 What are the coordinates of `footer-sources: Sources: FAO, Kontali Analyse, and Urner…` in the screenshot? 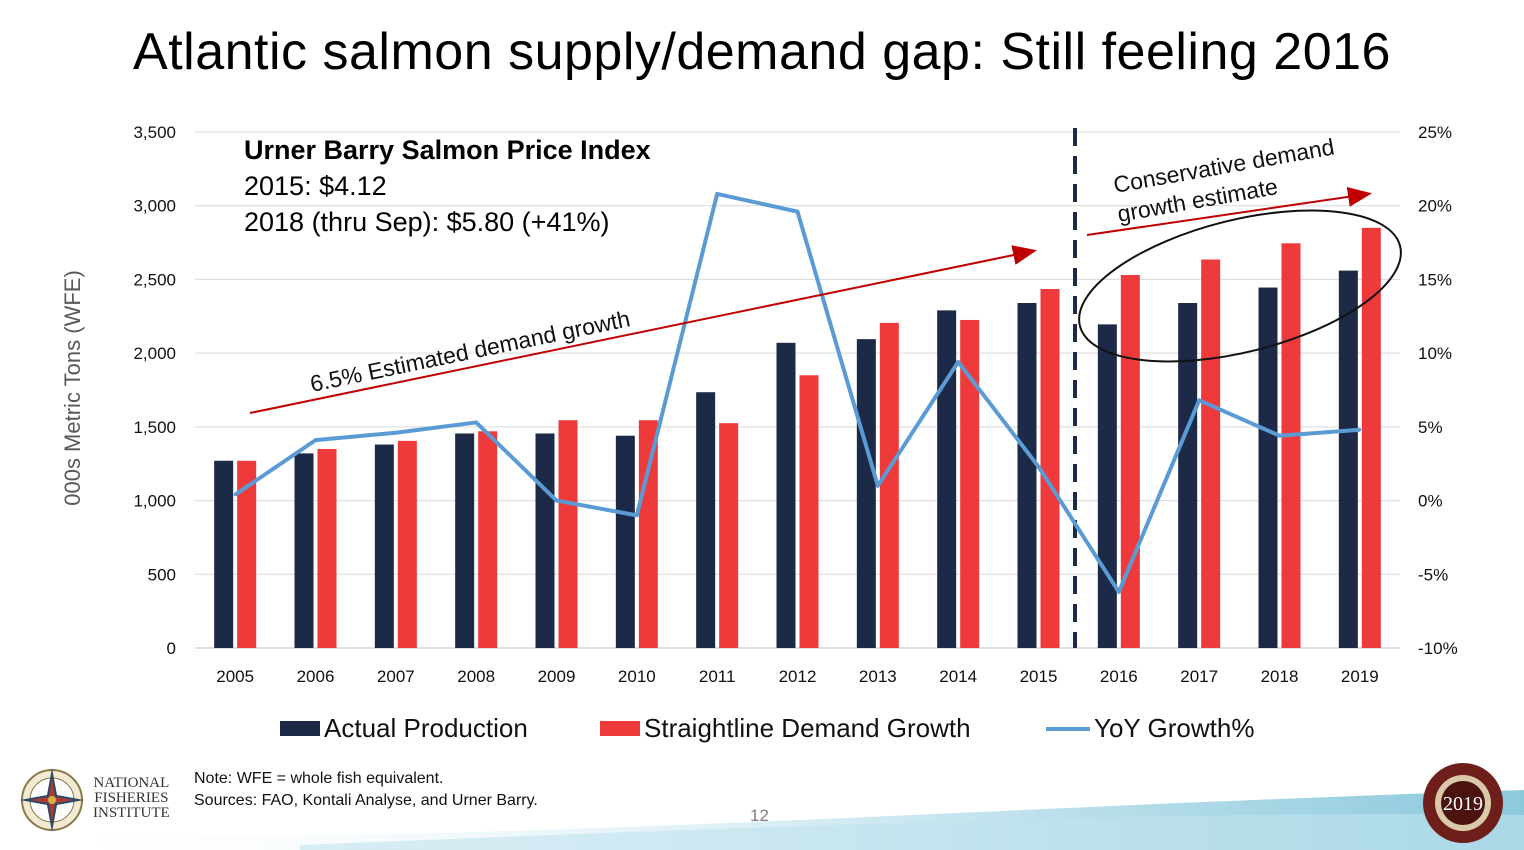 It's located at (366, 800).